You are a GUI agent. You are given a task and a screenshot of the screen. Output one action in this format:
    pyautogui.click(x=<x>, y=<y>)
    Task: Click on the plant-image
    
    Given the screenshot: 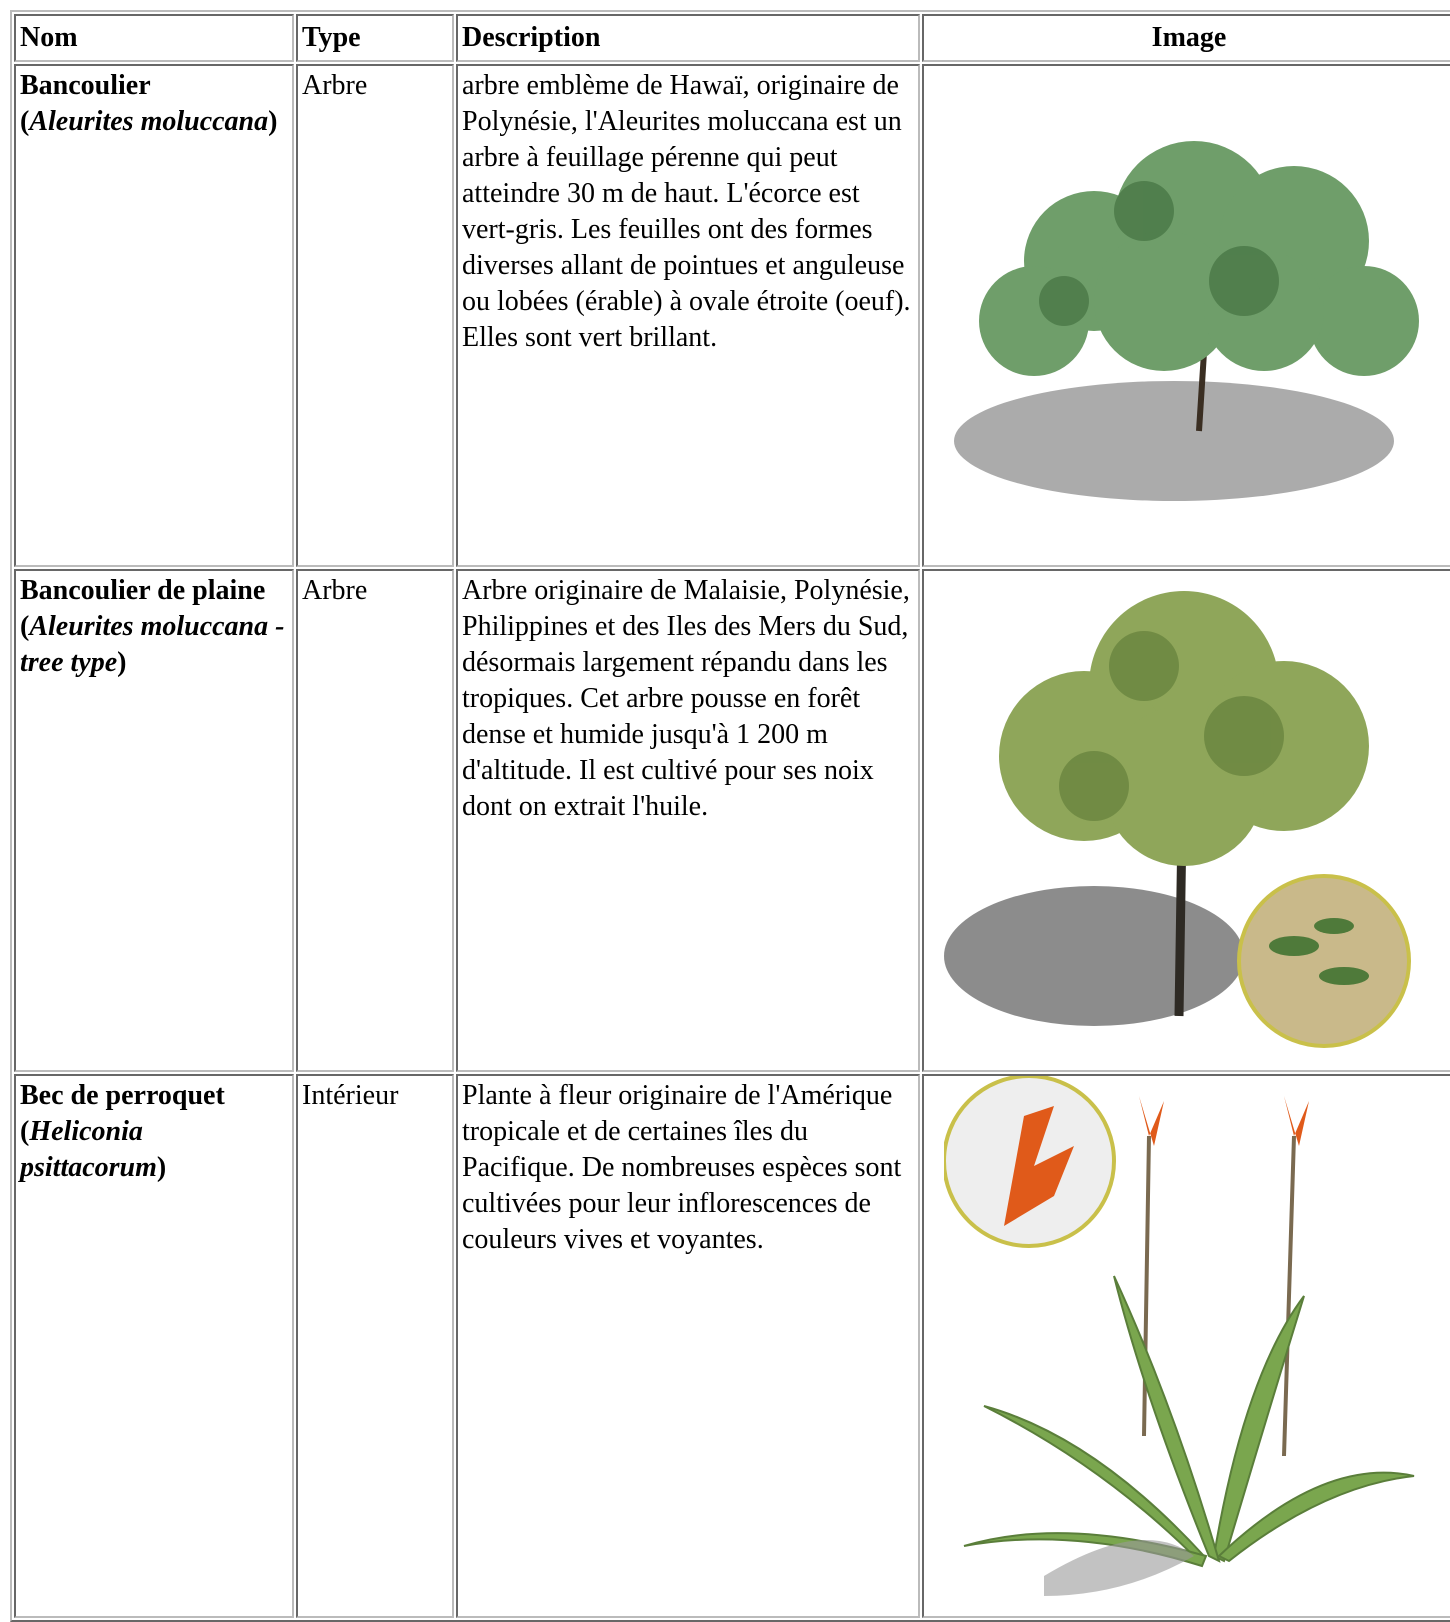 What is the action you would take?
    pyautogui.click(x=1178, y=1335)
    